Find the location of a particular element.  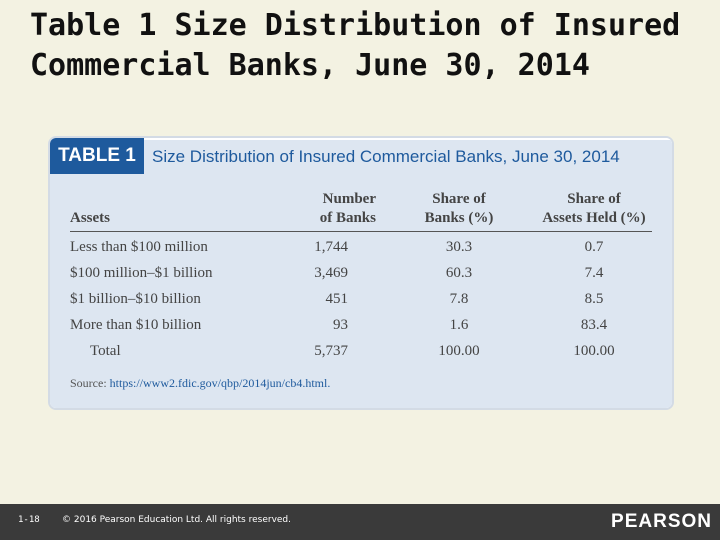

cell-share-assets: 83.4 is located at coordinates (594, 325).